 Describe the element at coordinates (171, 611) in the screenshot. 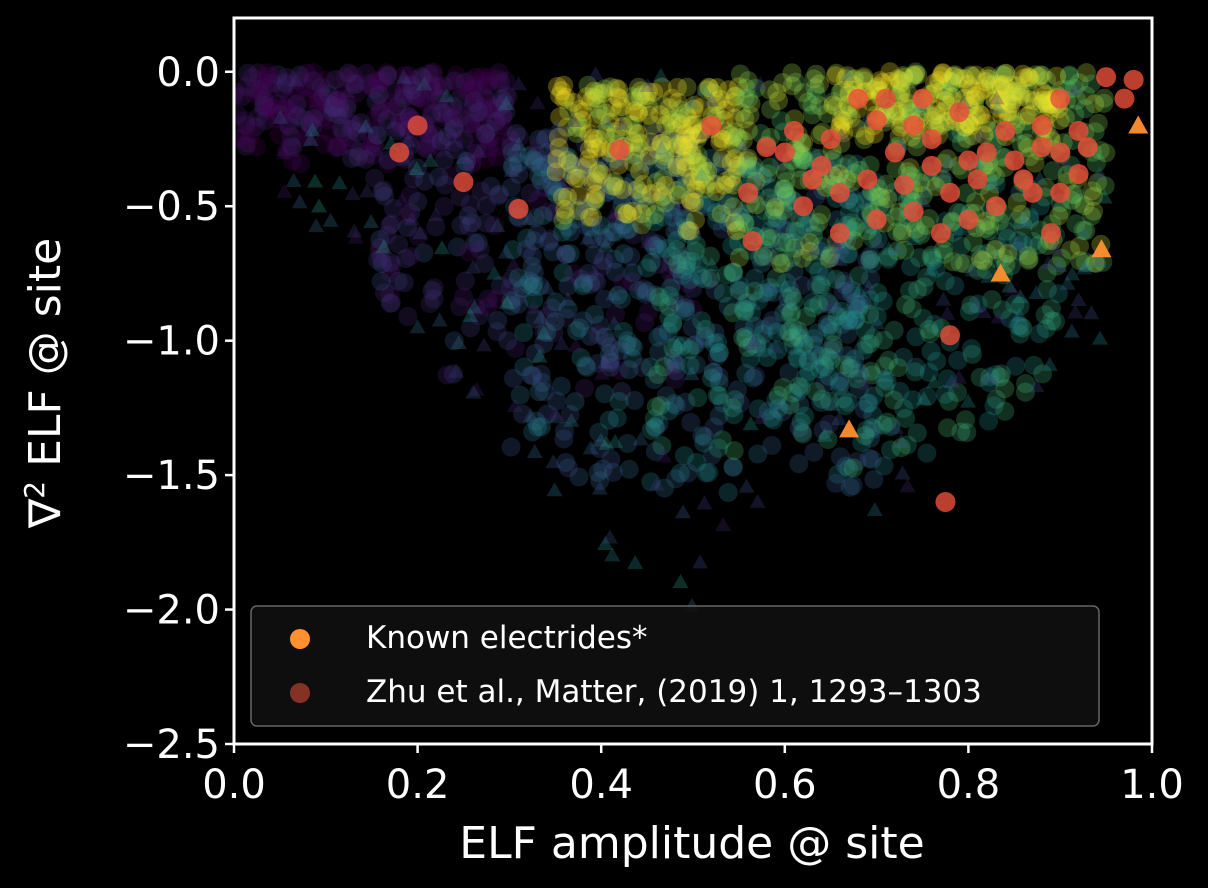

I see `y-tick-label: −2.0` at that location.